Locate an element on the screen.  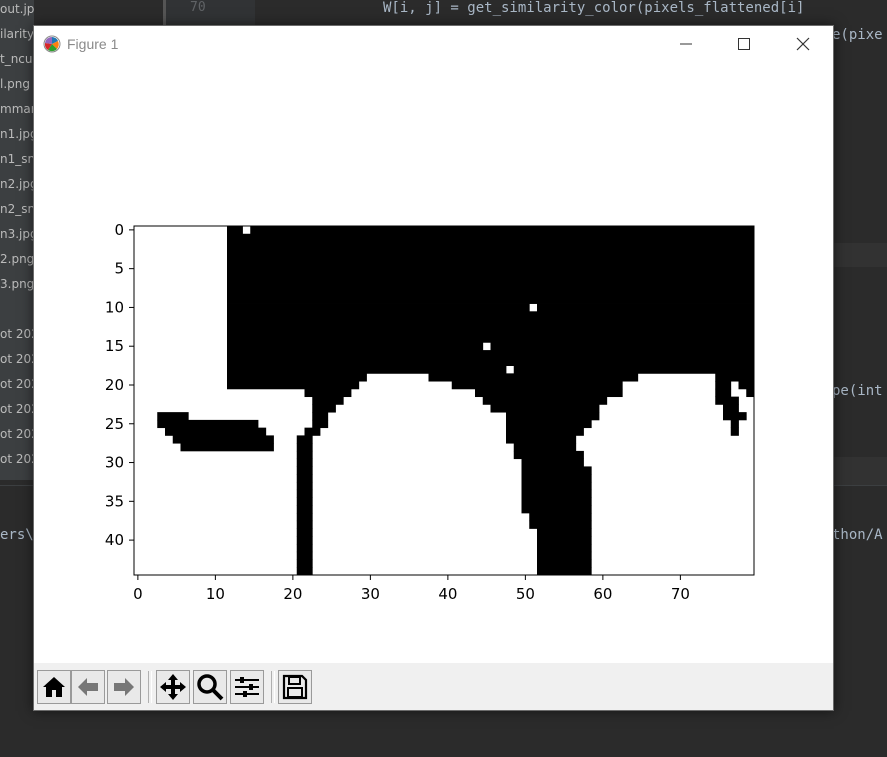
ide-file-item: 2.png is located at coordinates (17, 259).